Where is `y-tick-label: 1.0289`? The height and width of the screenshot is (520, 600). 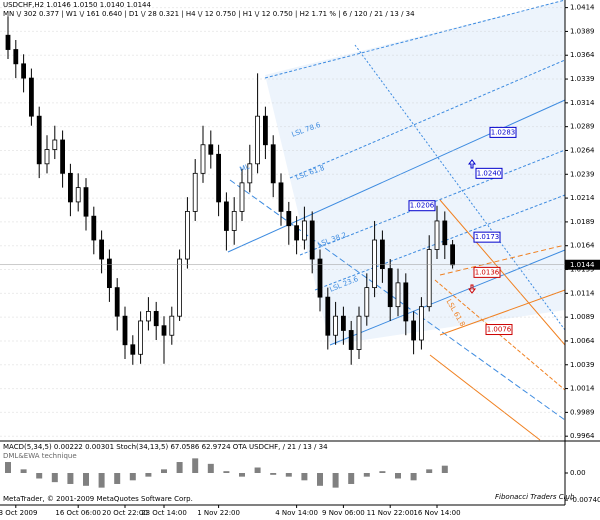 y-tick-label: 1.0289 is located at coordinates (582, 127).